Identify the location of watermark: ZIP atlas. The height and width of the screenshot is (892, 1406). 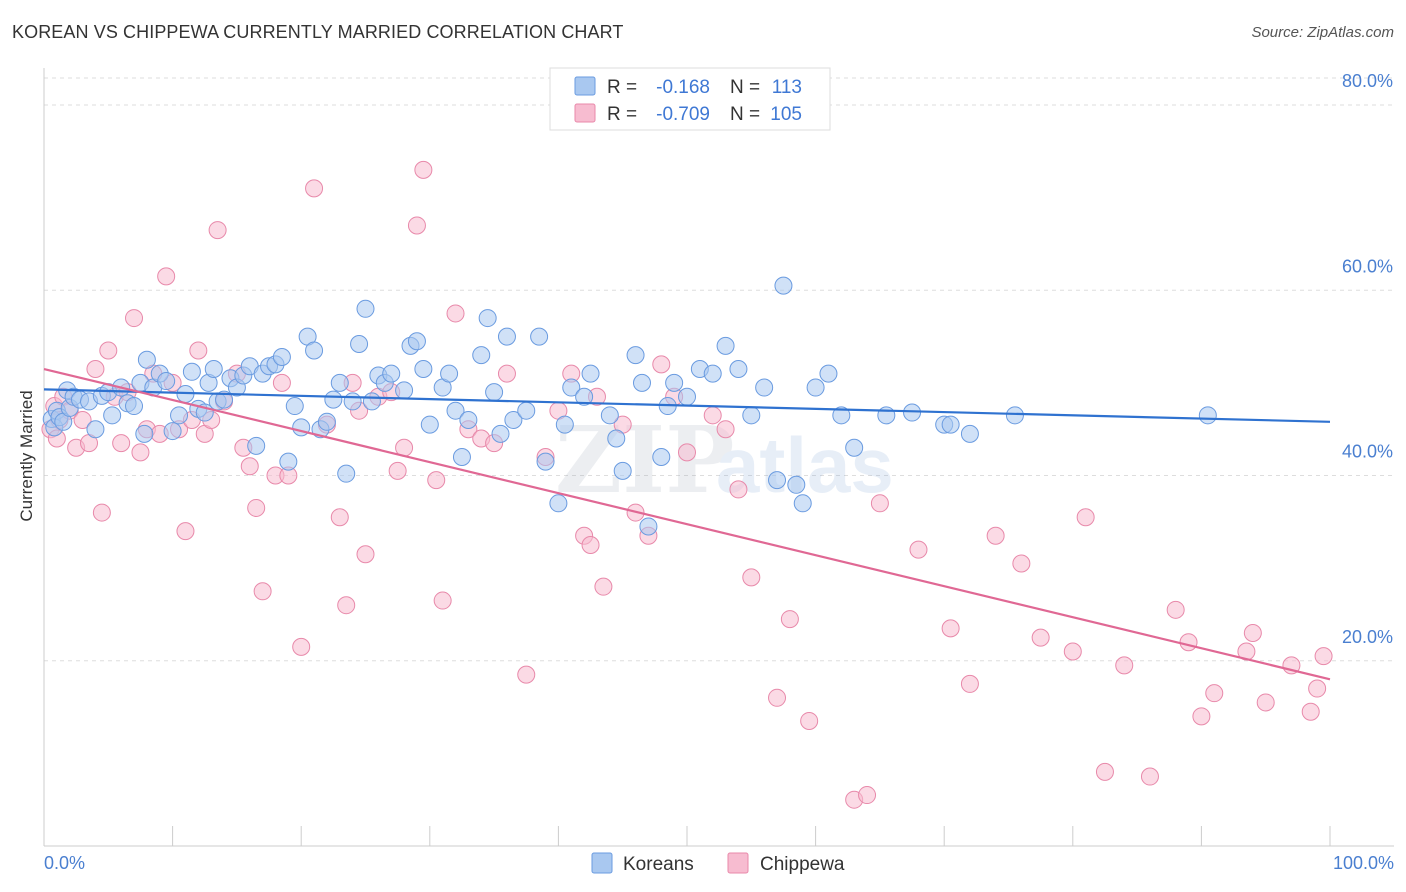
(724, 460).